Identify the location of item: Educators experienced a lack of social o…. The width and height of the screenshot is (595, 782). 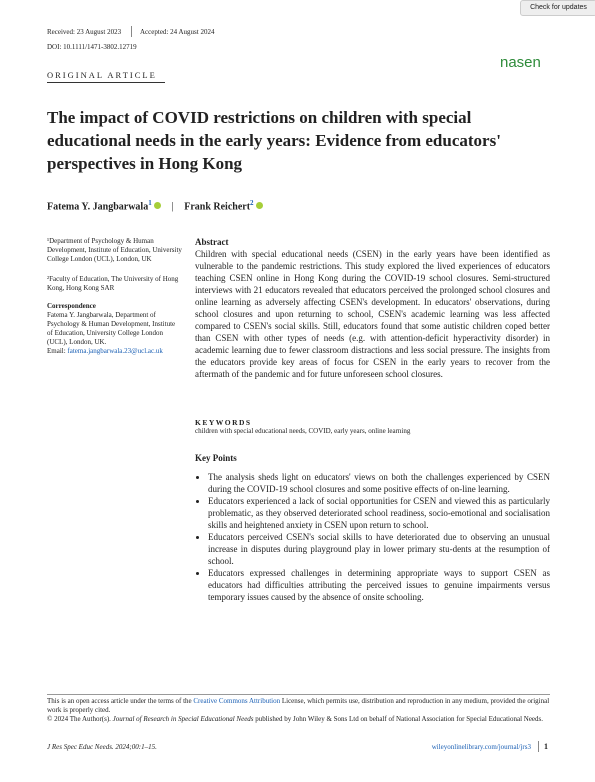
(379, 513).